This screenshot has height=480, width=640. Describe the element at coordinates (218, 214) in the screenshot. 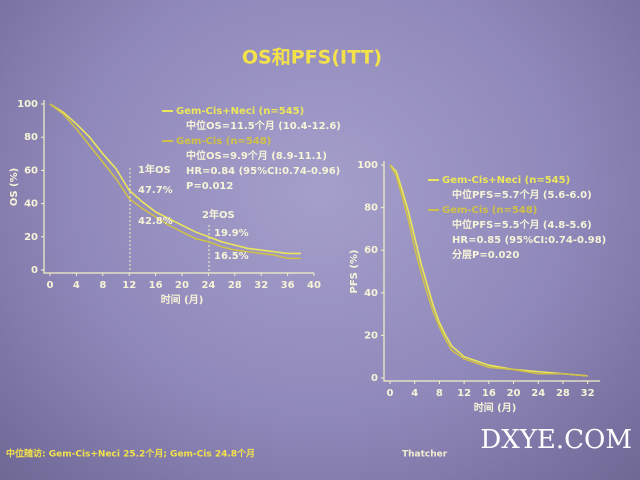

I see `annotation: 2年OS` at that location.